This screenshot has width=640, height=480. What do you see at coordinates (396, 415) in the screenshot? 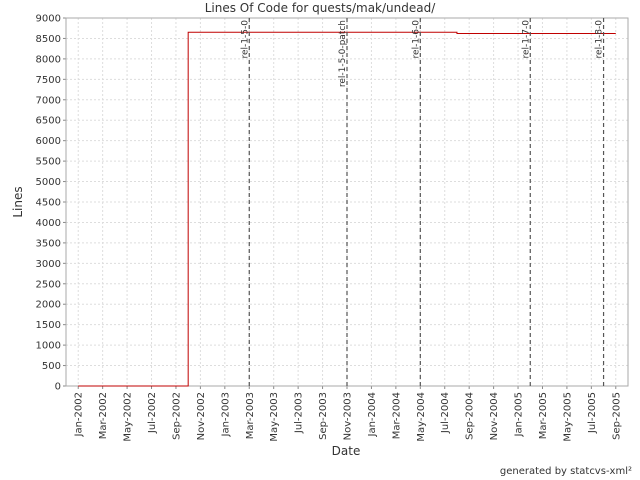
I see `x-tick-label: Mar-2004` at bounding box center [396, 415].